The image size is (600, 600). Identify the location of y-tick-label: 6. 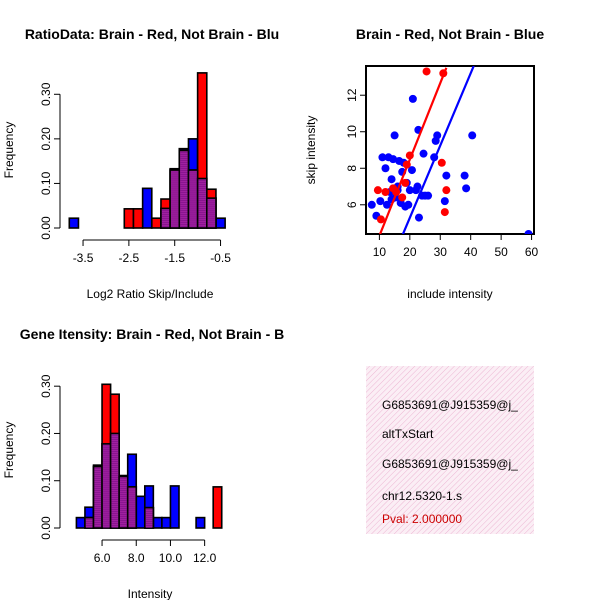
(352, 204).